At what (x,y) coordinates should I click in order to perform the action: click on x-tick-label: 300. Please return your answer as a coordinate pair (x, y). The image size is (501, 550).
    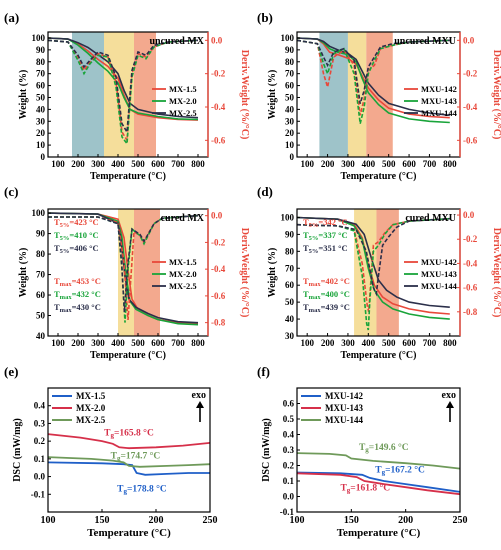
    Looking at the image, I should click on (98, 343).